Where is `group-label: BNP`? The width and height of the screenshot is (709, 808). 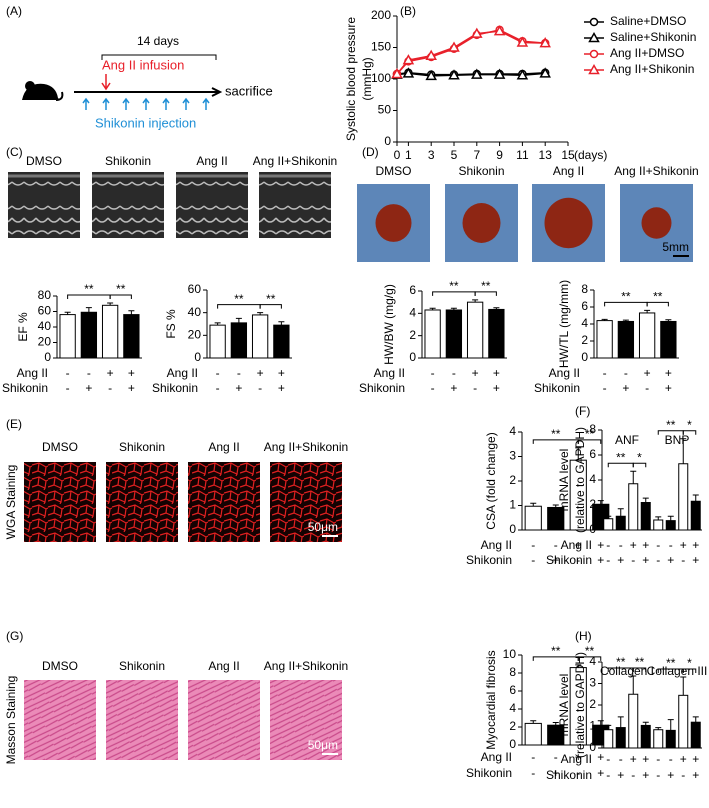 group-label: BNP is located at coordinates (677, 440).